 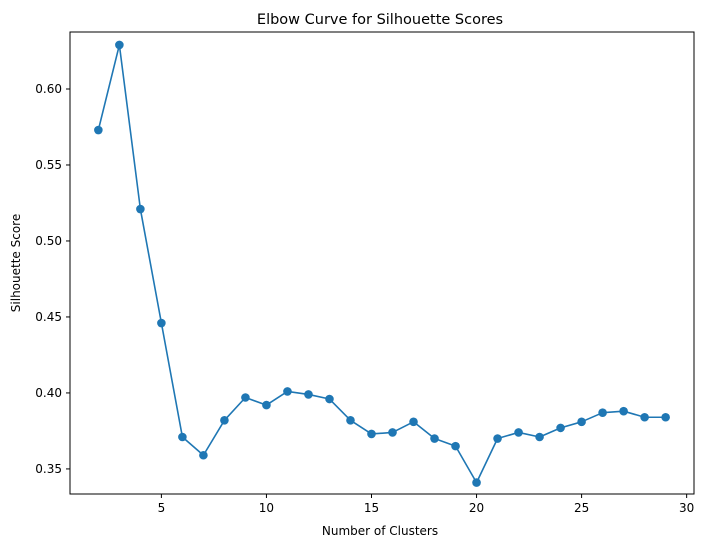 What do you see at coordinates (380, 531) in the screenshot?
I see `x-axis-label: Number of Clusters` at bounding box center [380, 531].